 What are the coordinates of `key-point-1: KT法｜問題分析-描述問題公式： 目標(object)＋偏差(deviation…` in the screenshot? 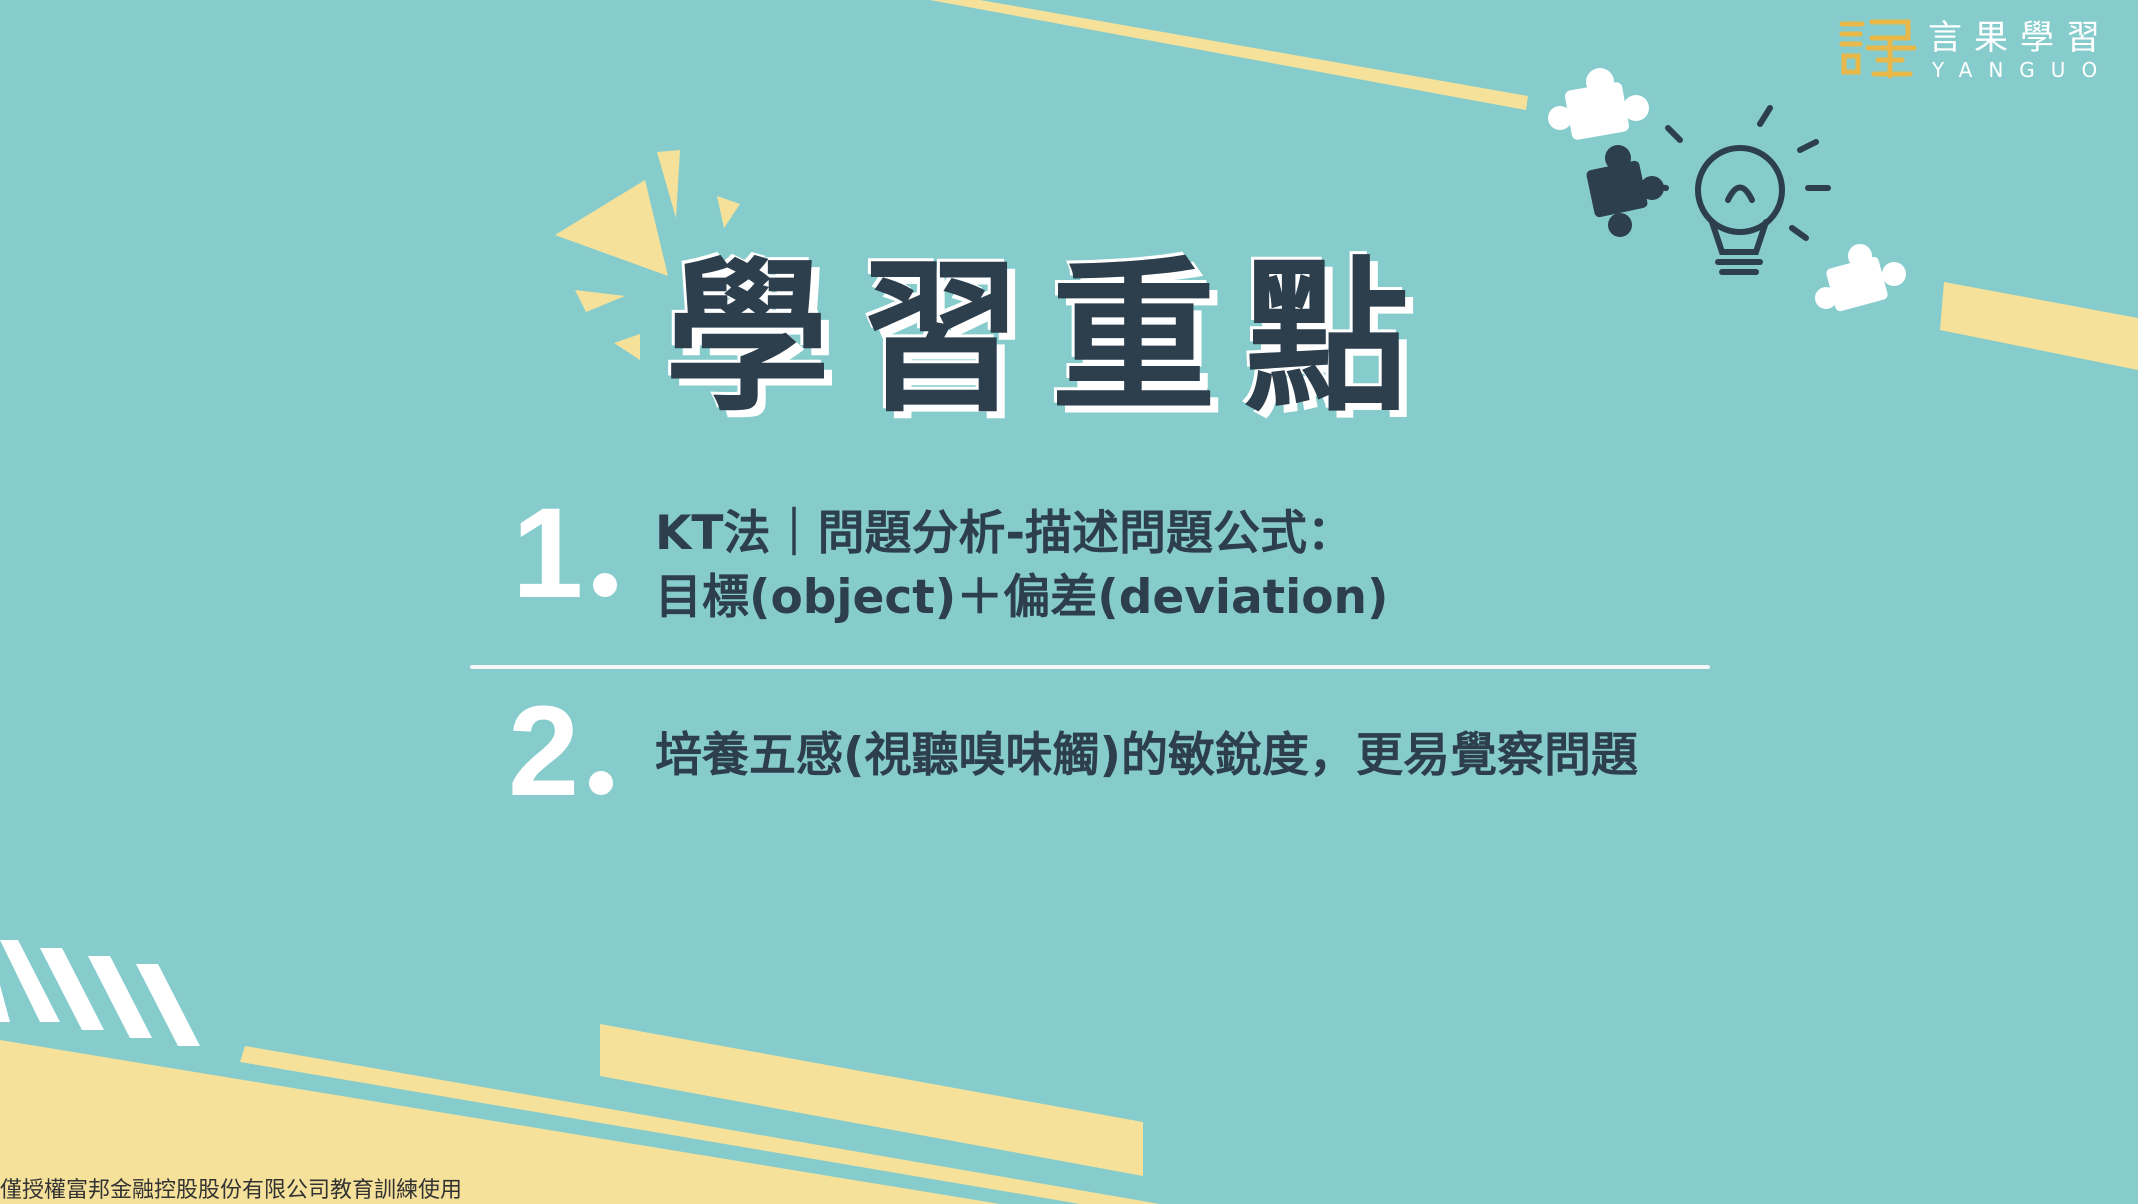 It's located at (1021, 566).